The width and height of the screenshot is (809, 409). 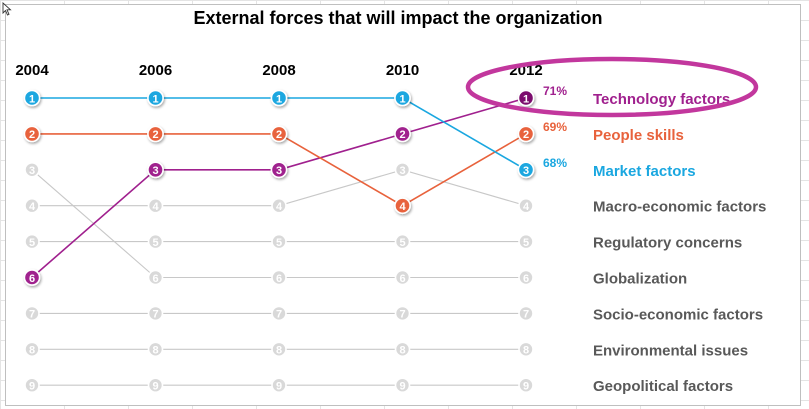 I want to click on marker-rank-people-skills-2010: 4, so click(x=402, y=207).